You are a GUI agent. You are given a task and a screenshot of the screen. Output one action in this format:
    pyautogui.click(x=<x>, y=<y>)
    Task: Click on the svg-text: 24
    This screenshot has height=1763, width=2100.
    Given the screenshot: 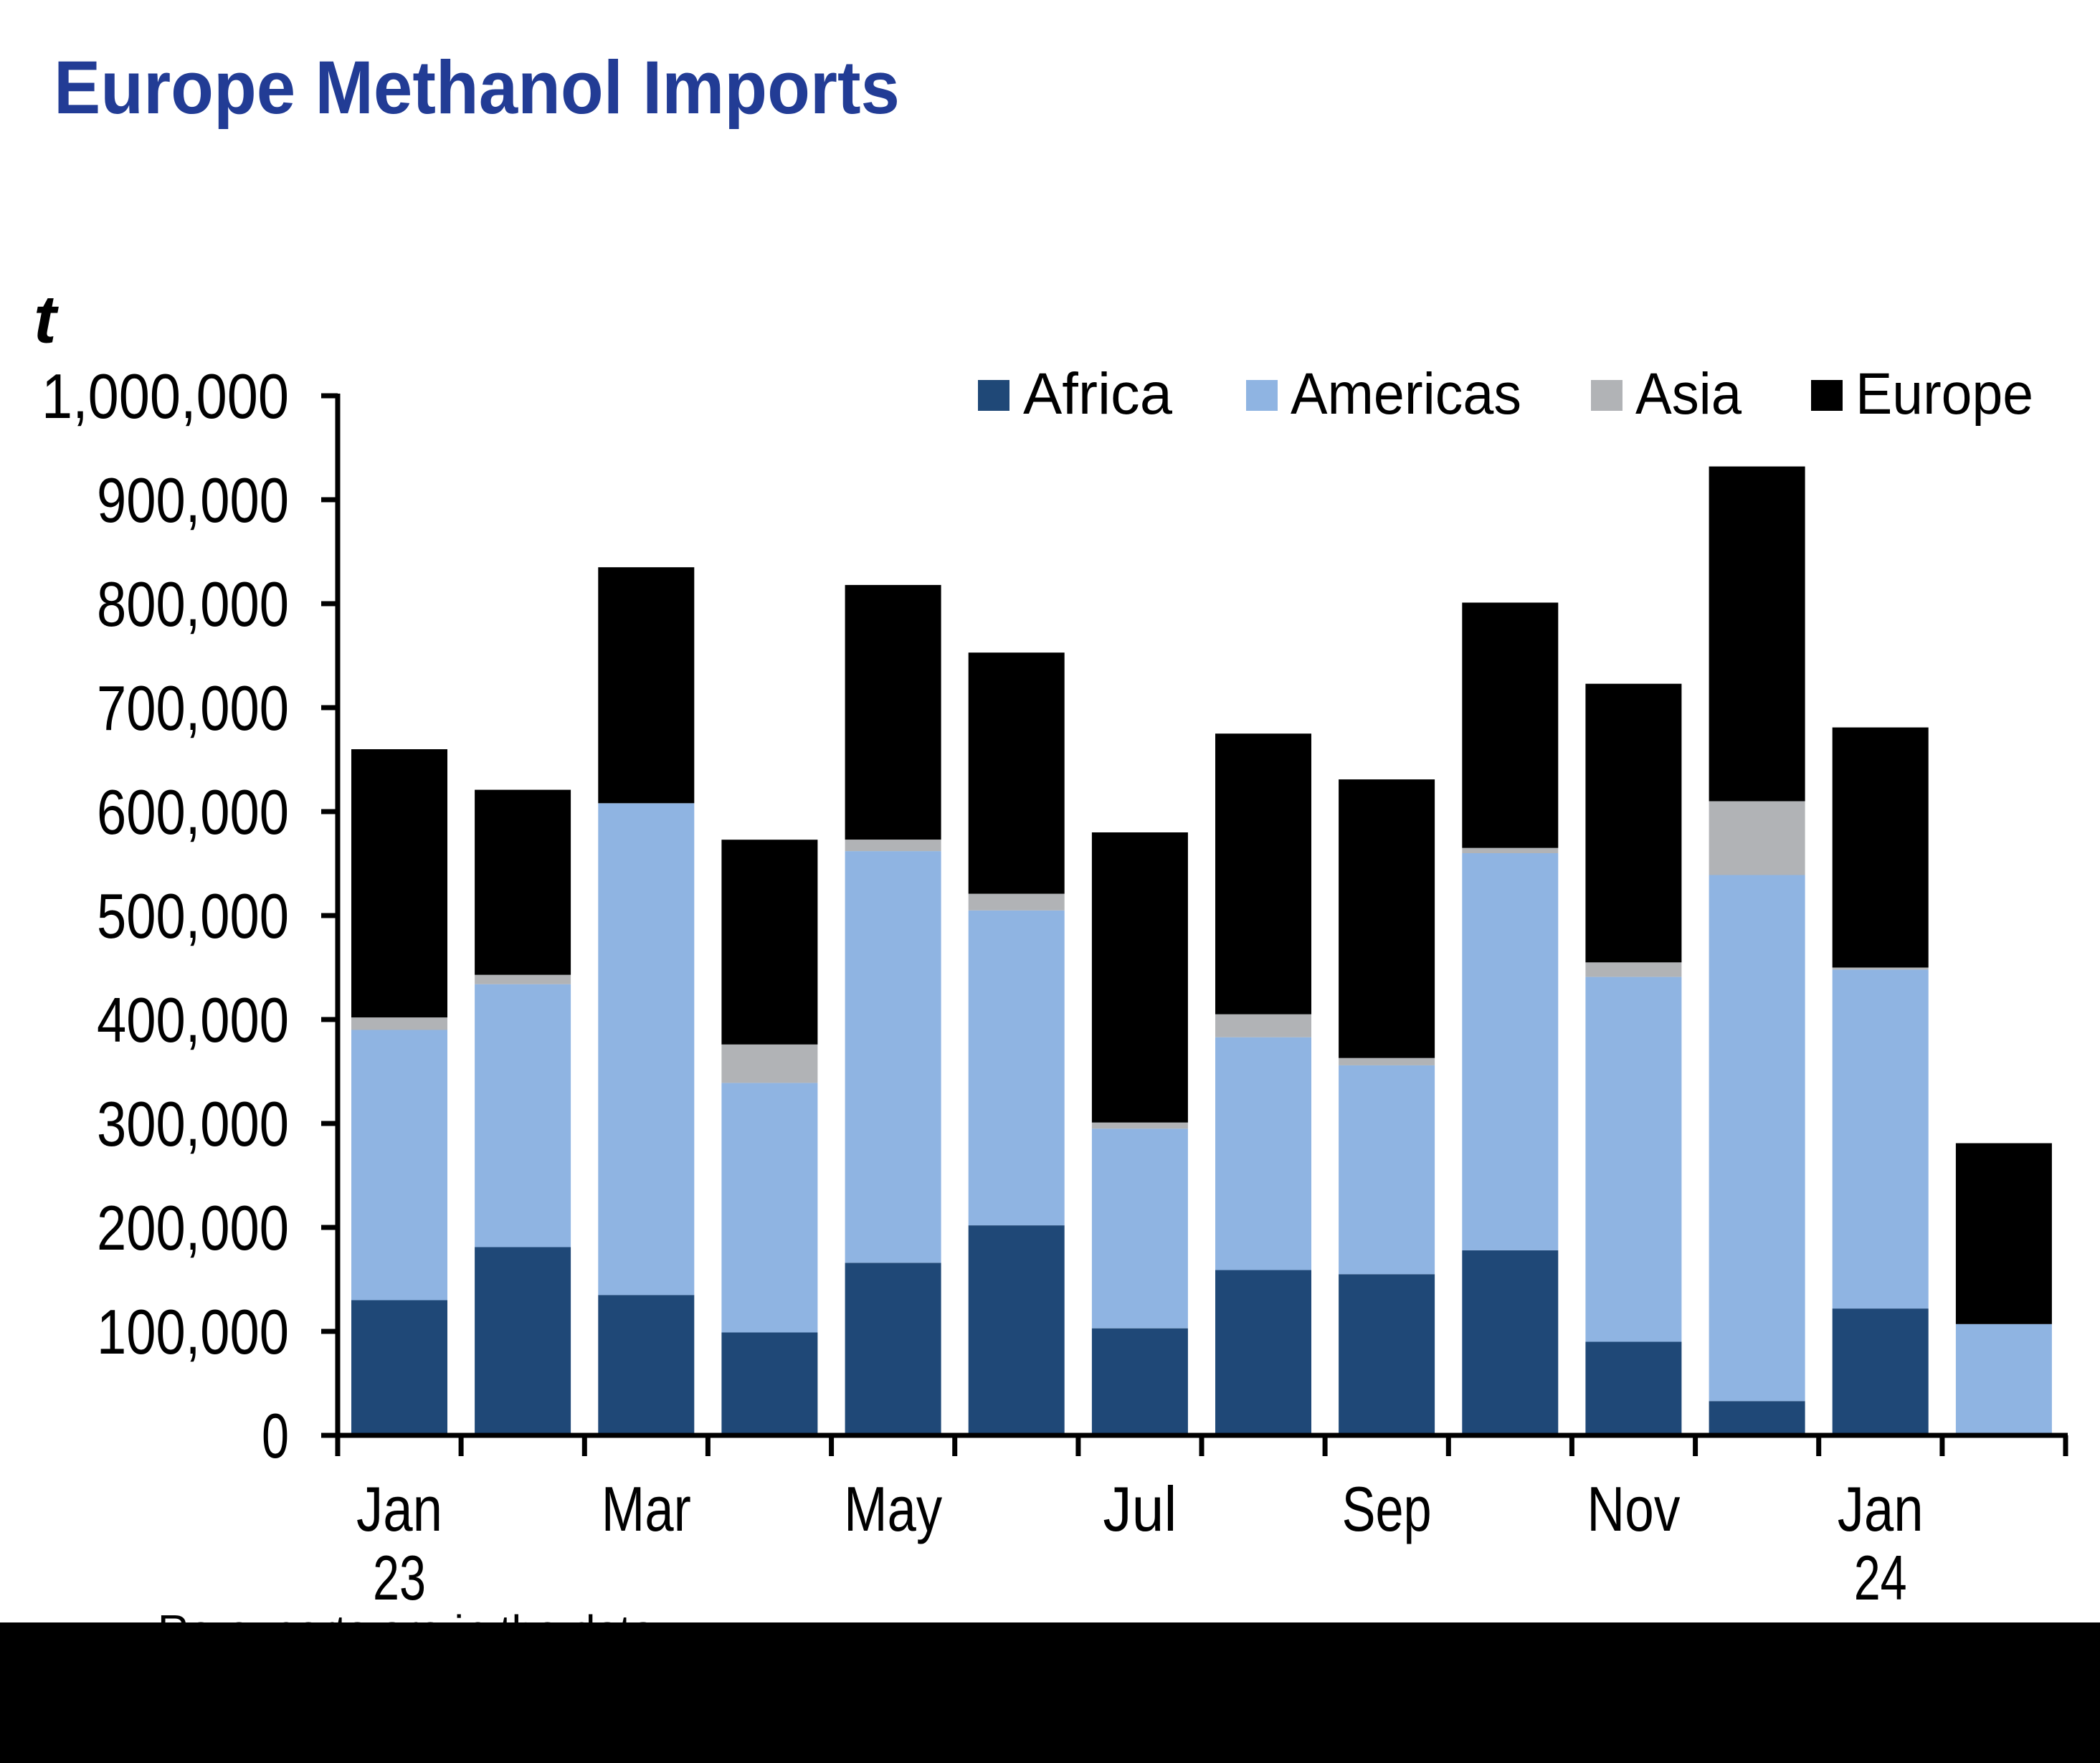 What is the action you would take?
    pyautogui.click(x=1881, y=1578)
    